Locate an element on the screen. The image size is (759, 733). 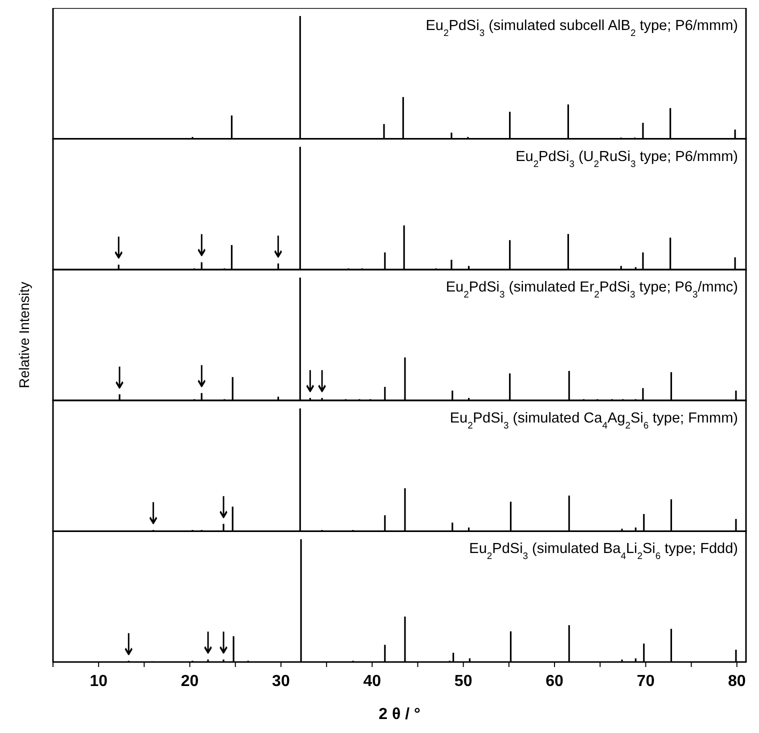
y-axis-title: Relative Intensity is located at coordinates (24, 335).